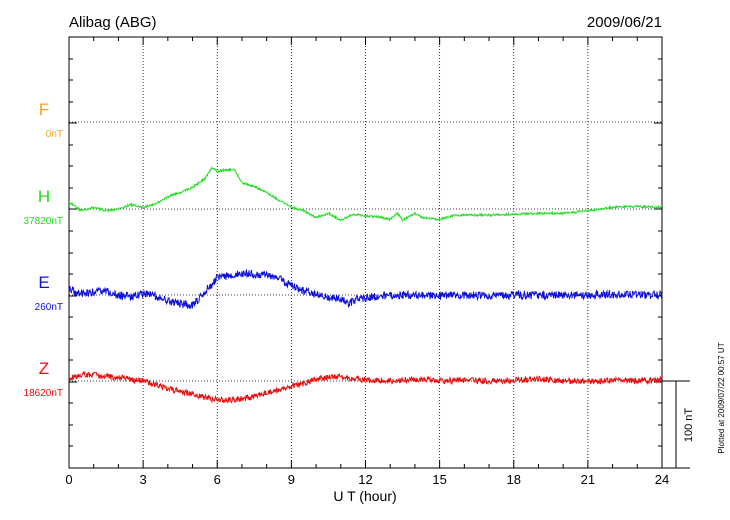  I want to click on component-baseline-z: 18620nT, so click(43, 393).